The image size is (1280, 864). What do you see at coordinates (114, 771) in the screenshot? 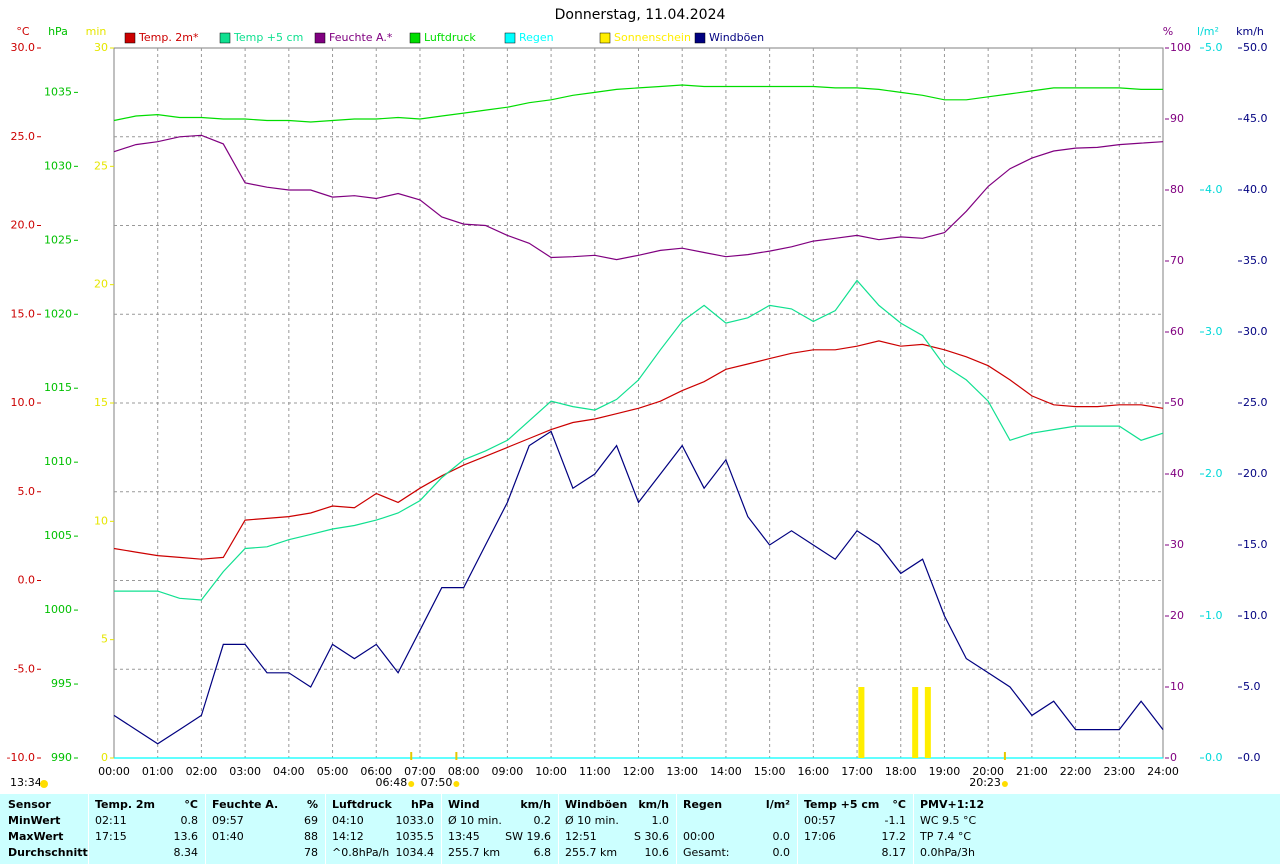
I see `x-tick-label: 00:00` at bounding box center [114, 771].